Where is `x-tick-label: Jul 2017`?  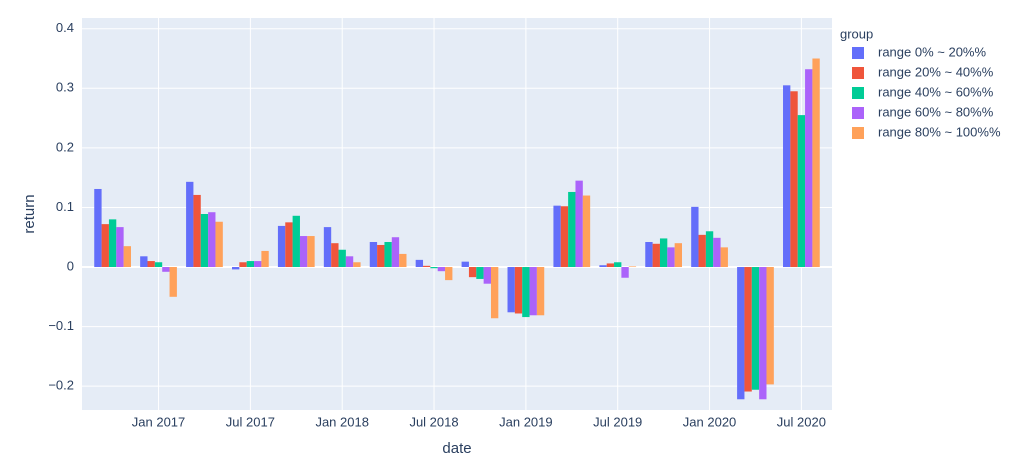
x-tick-label: Jul 2017 is located at coordinates (250, 421).